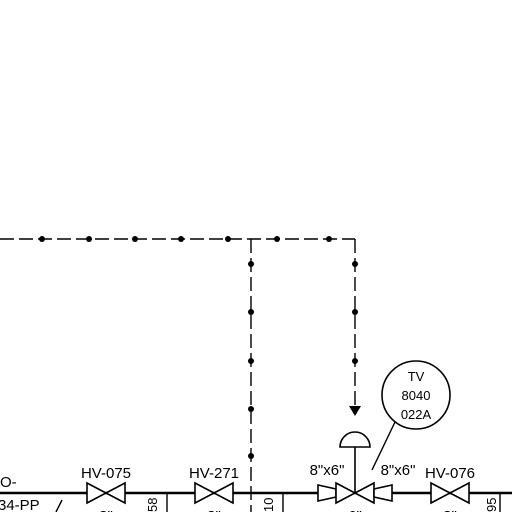  Describe the element at coordinates (268, 505) in the screenshot. I see `vertical-tag-2: 10` at that location.